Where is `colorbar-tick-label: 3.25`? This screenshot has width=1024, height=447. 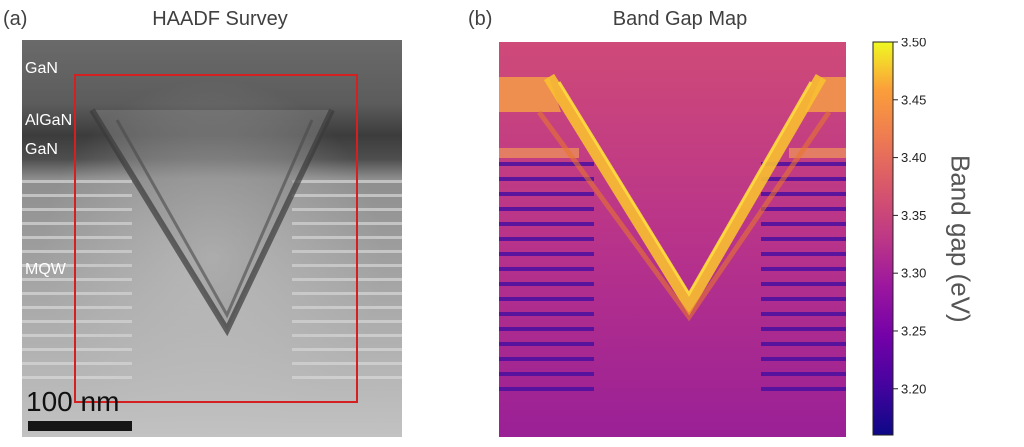 colorbar-tick-label: 3.25 is located at coordinates (913, 330).